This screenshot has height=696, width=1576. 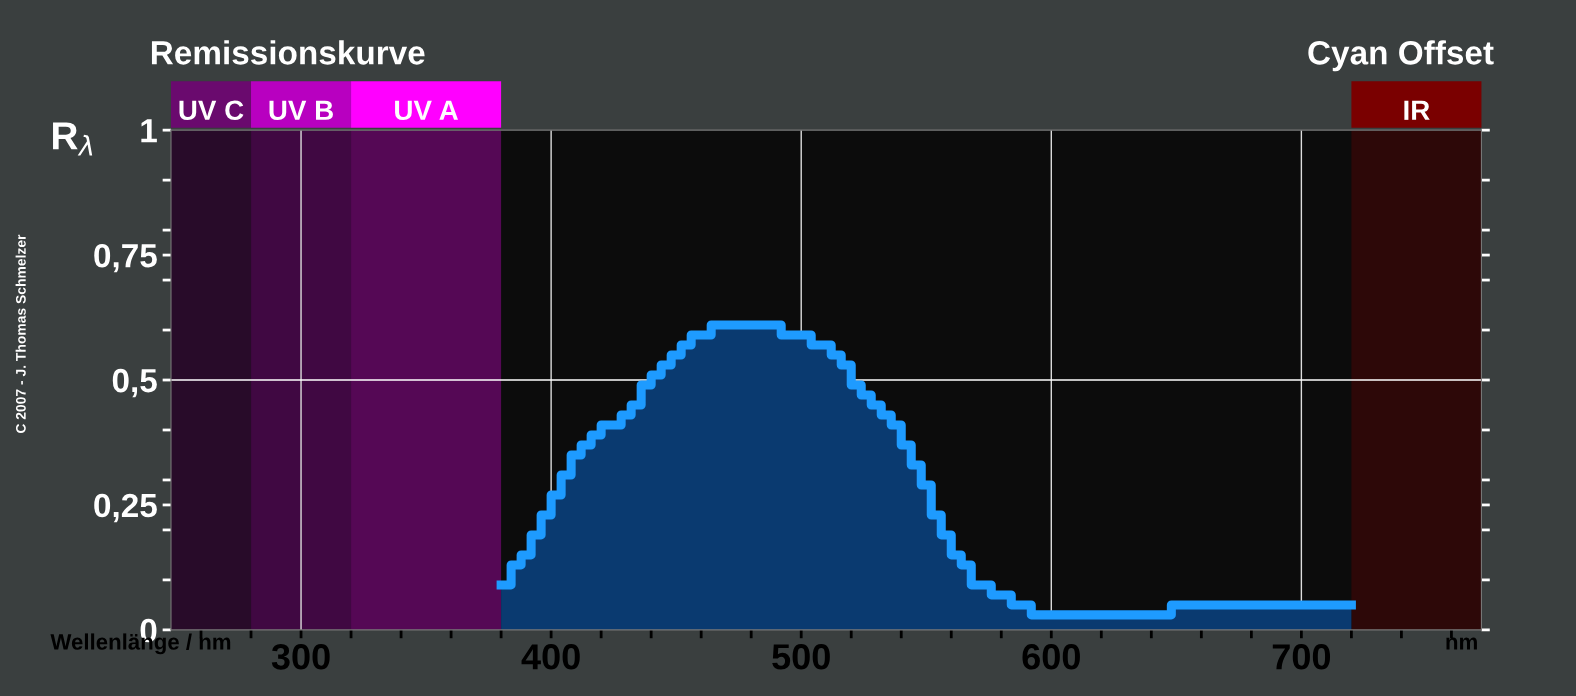 What do you see at coordinates (1051, 657) in the screenshot?
I see `x-tick-label: 600` at bounding box center [1051, 657].